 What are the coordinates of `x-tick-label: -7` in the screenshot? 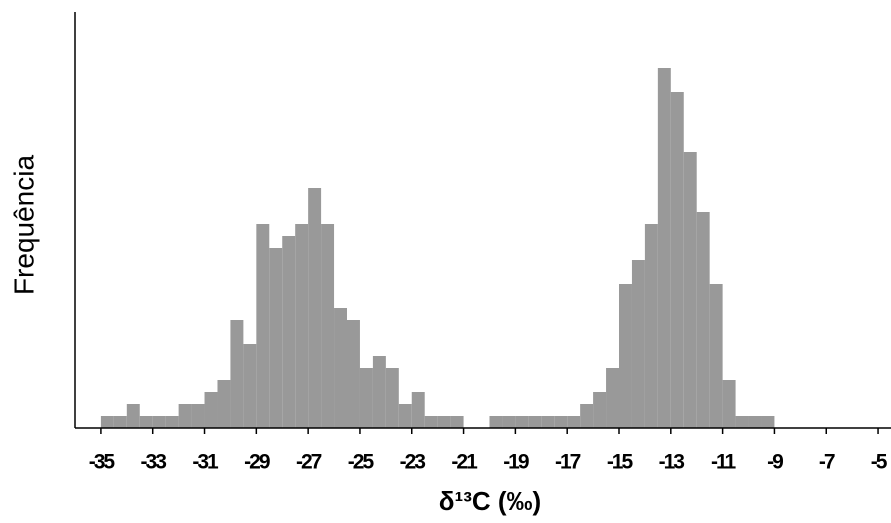 It's located at (827, 462).